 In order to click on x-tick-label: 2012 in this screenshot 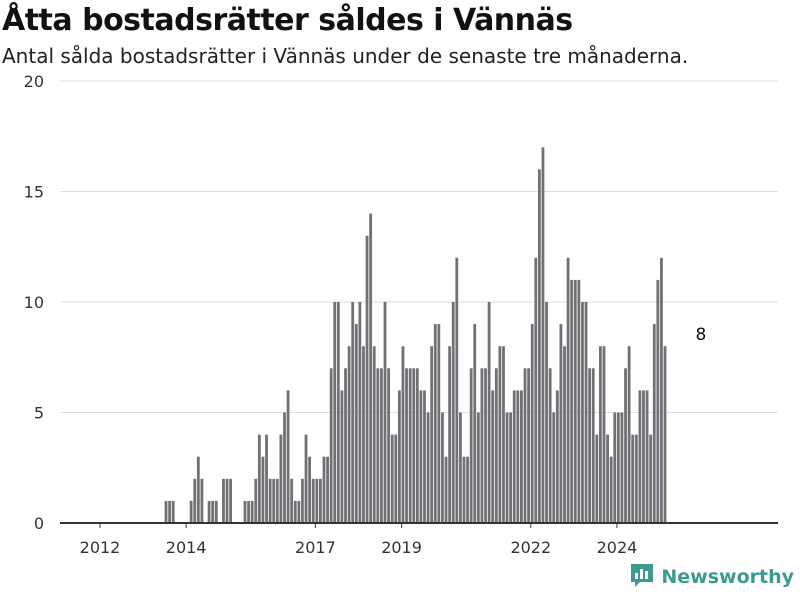, I will do `click(100, 547)`.